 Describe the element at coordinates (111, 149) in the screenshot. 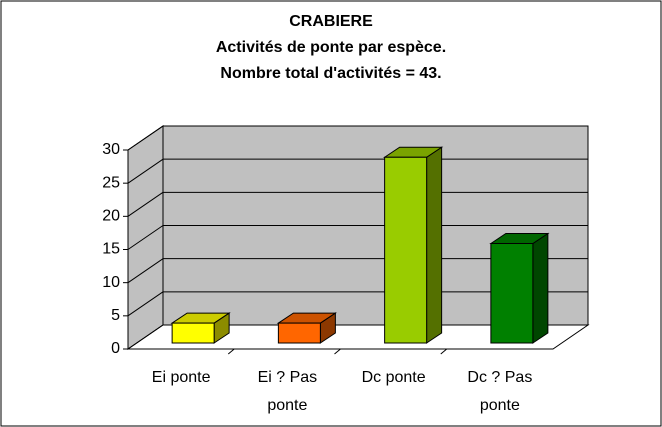

I see `y-tick-label: 30` at that location.